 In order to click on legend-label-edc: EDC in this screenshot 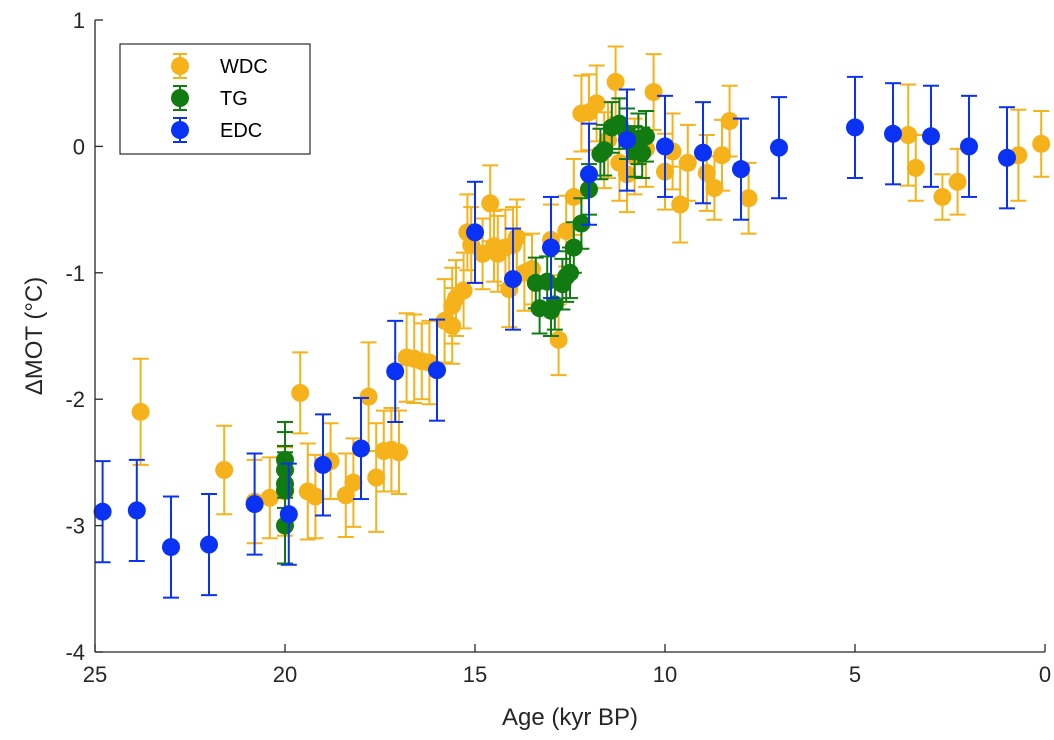, I will do `click(241, 131)`.